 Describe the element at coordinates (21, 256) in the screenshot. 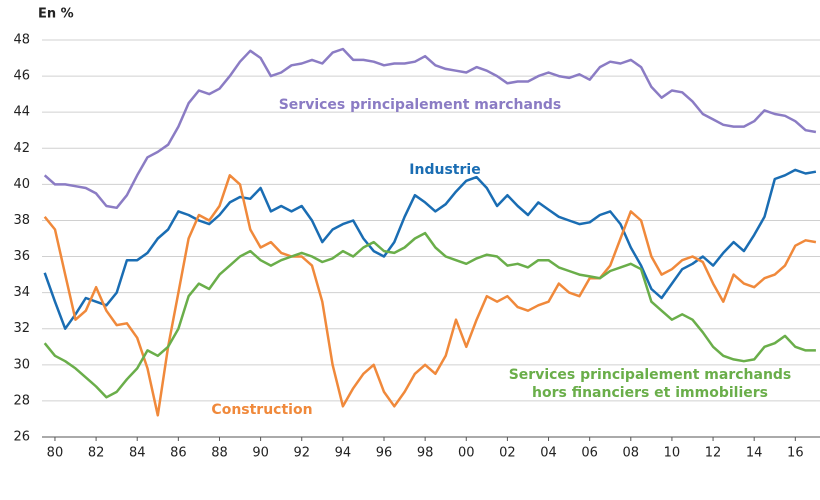

I see `y-tick-label: 36` at that location.